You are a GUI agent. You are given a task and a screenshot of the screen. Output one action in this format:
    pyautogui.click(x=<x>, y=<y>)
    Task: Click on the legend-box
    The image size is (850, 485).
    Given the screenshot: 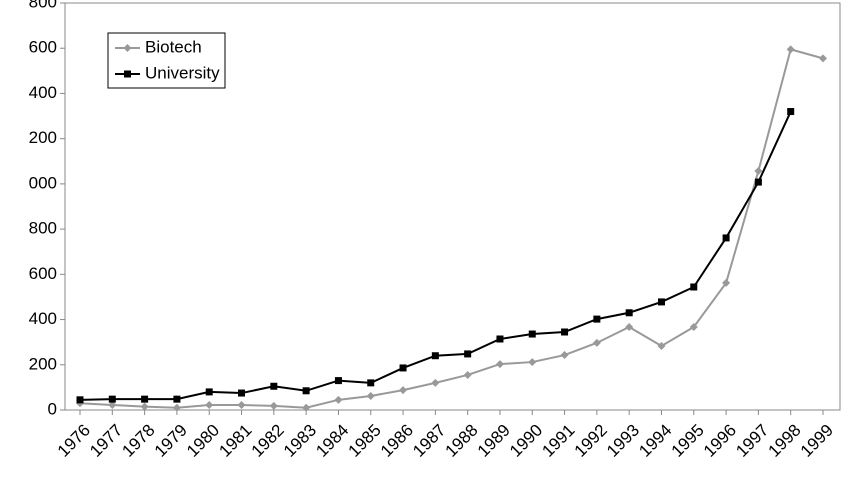 What is the action you would take?
    pyautogui.click(x=166, y=60)
    